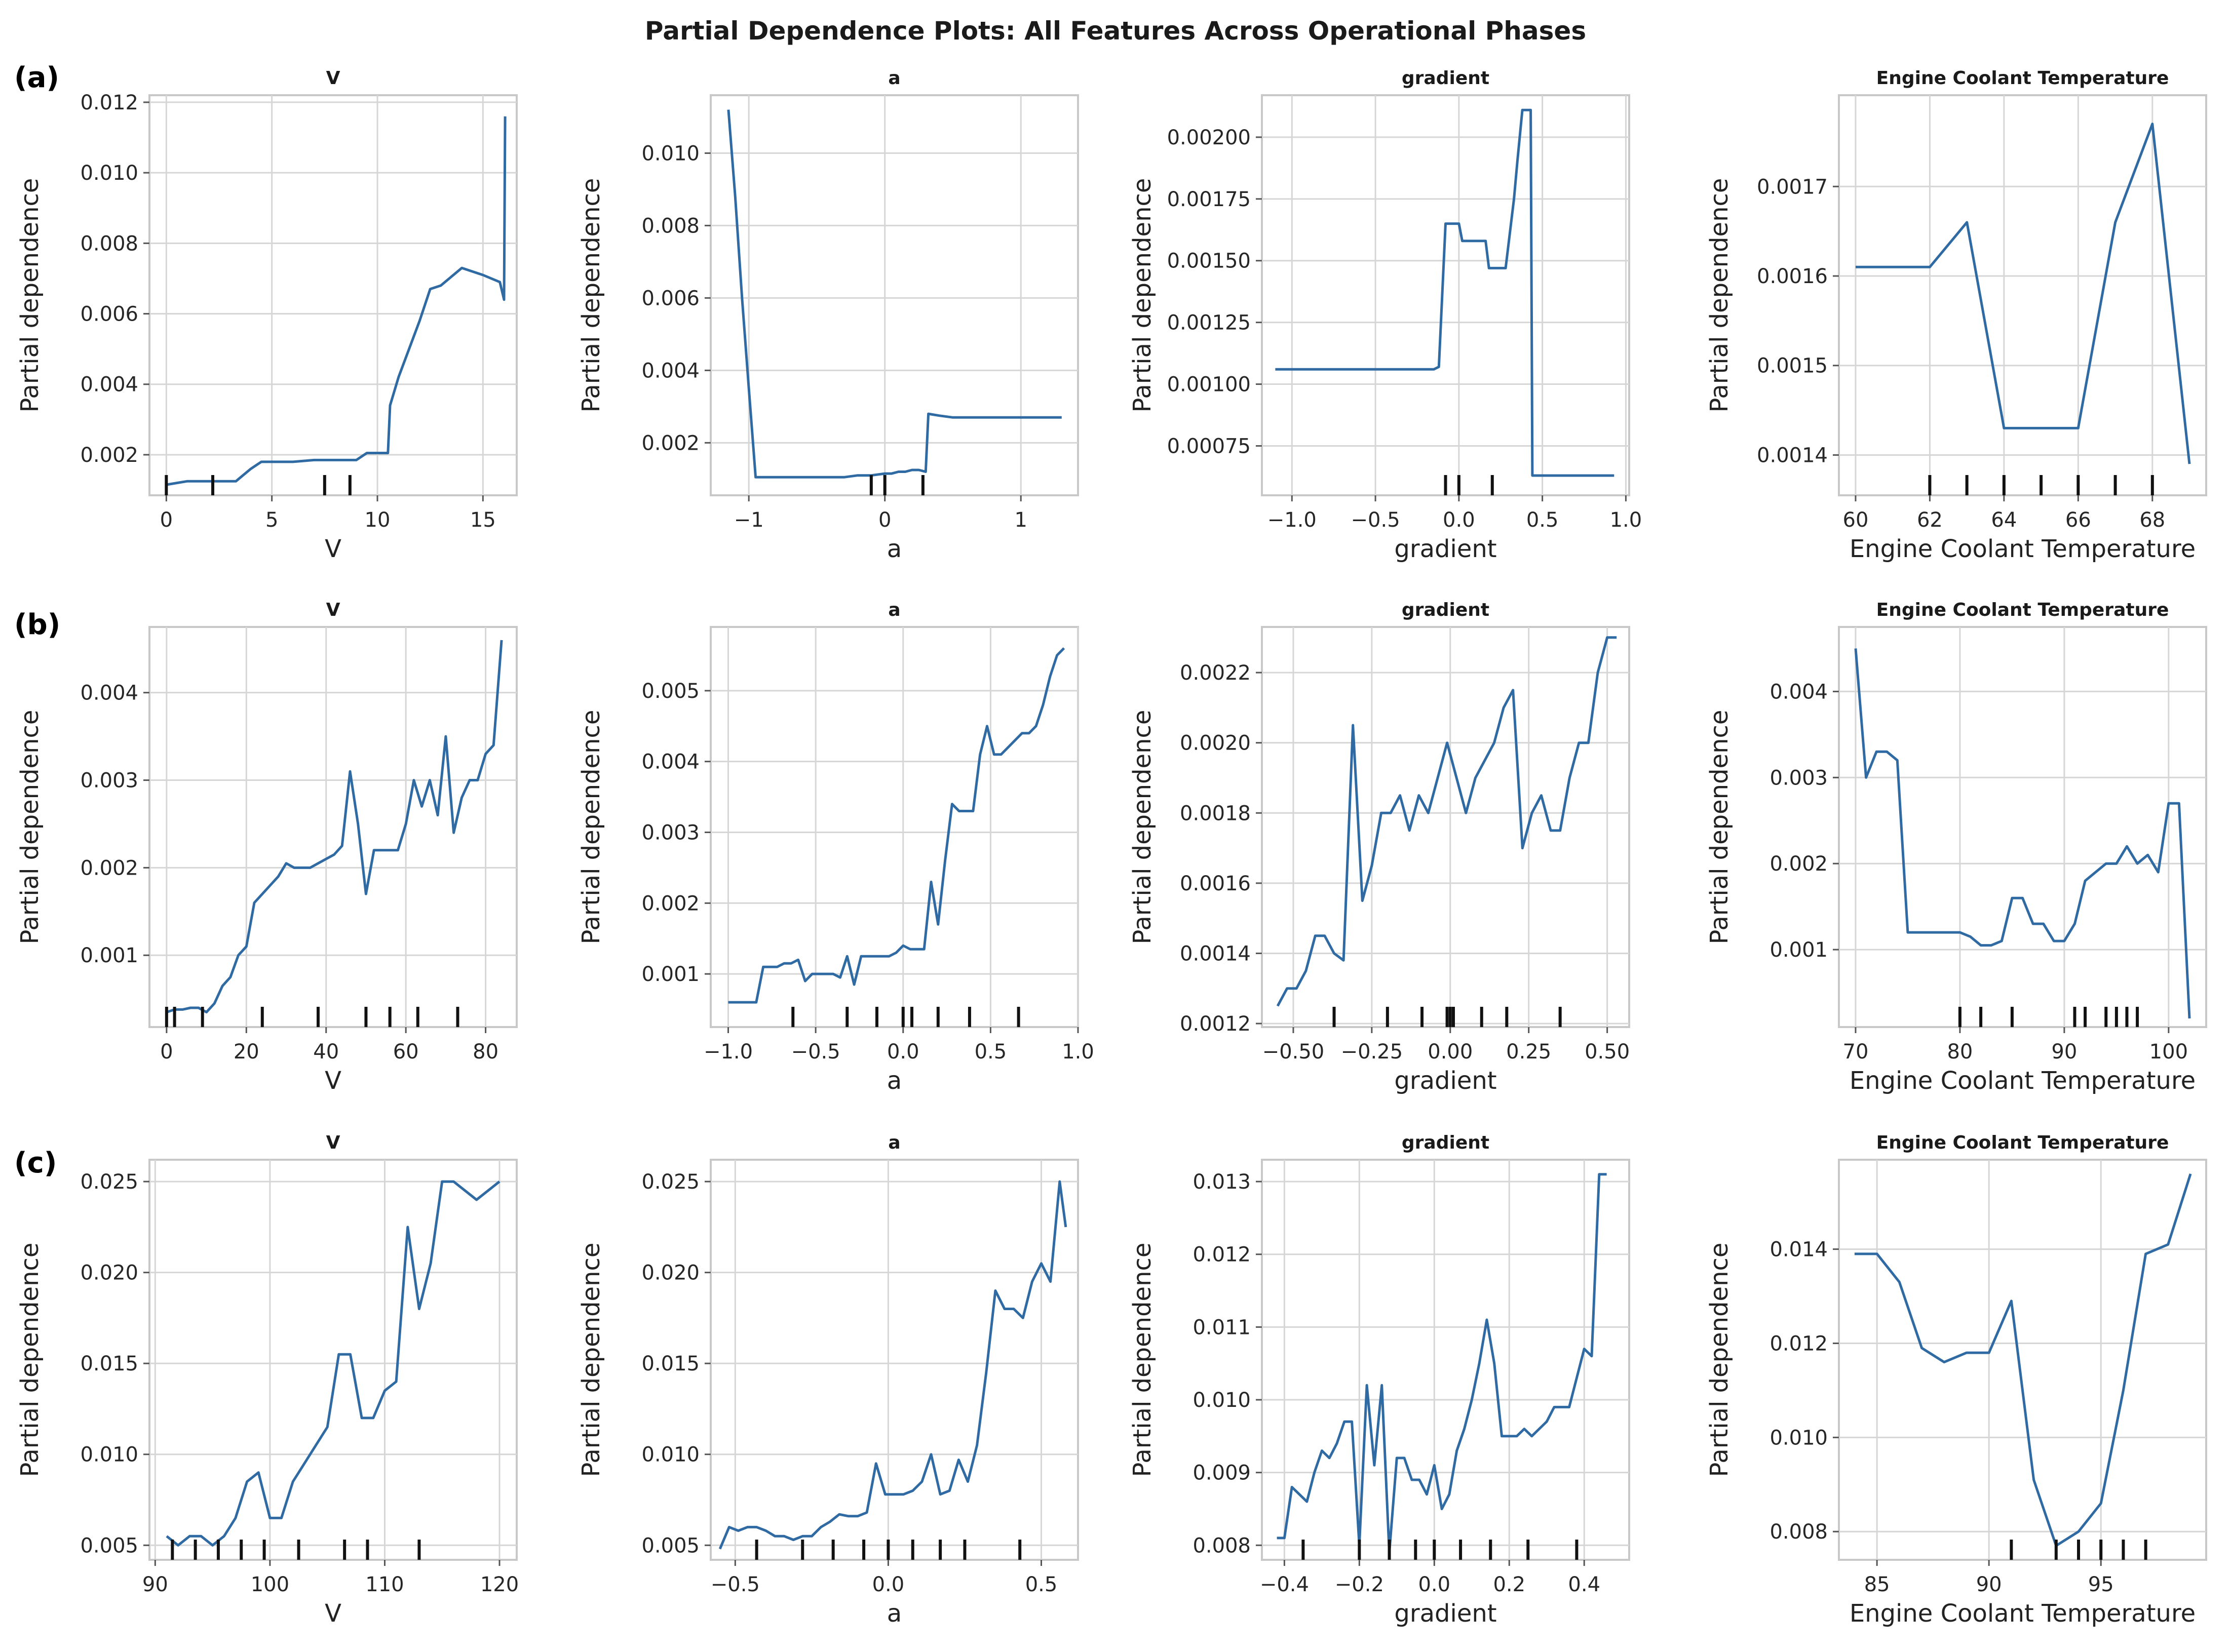 Image resolution: width=2231 pixels, height=1652 pixels. I want to click on y-tick-label: 0.00200, so click(1209, 137).